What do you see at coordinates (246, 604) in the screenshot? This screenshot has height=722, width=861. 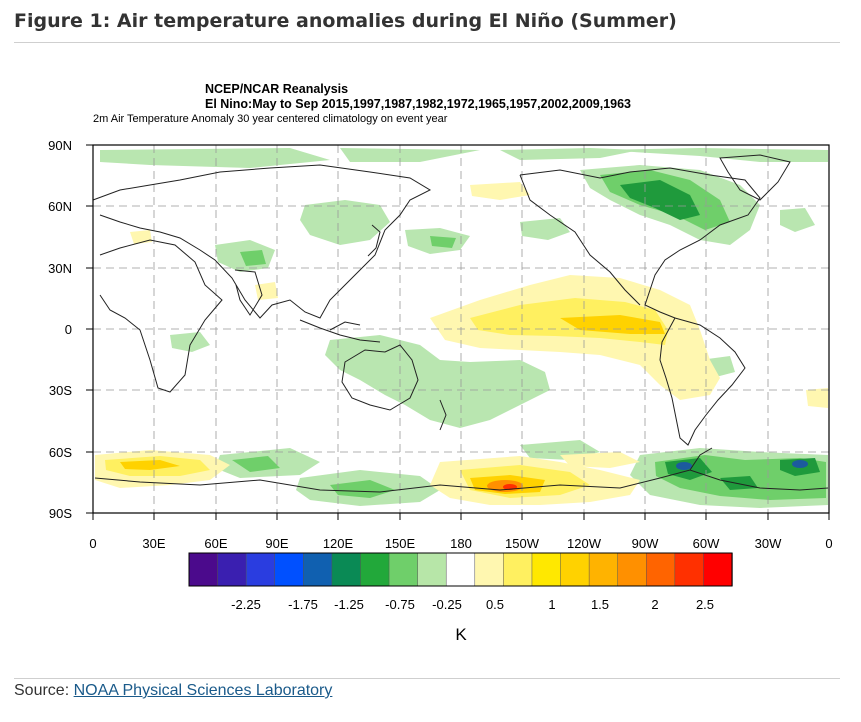 I see `colorbar-tick: -2.25` at bounding box center [246, 604].